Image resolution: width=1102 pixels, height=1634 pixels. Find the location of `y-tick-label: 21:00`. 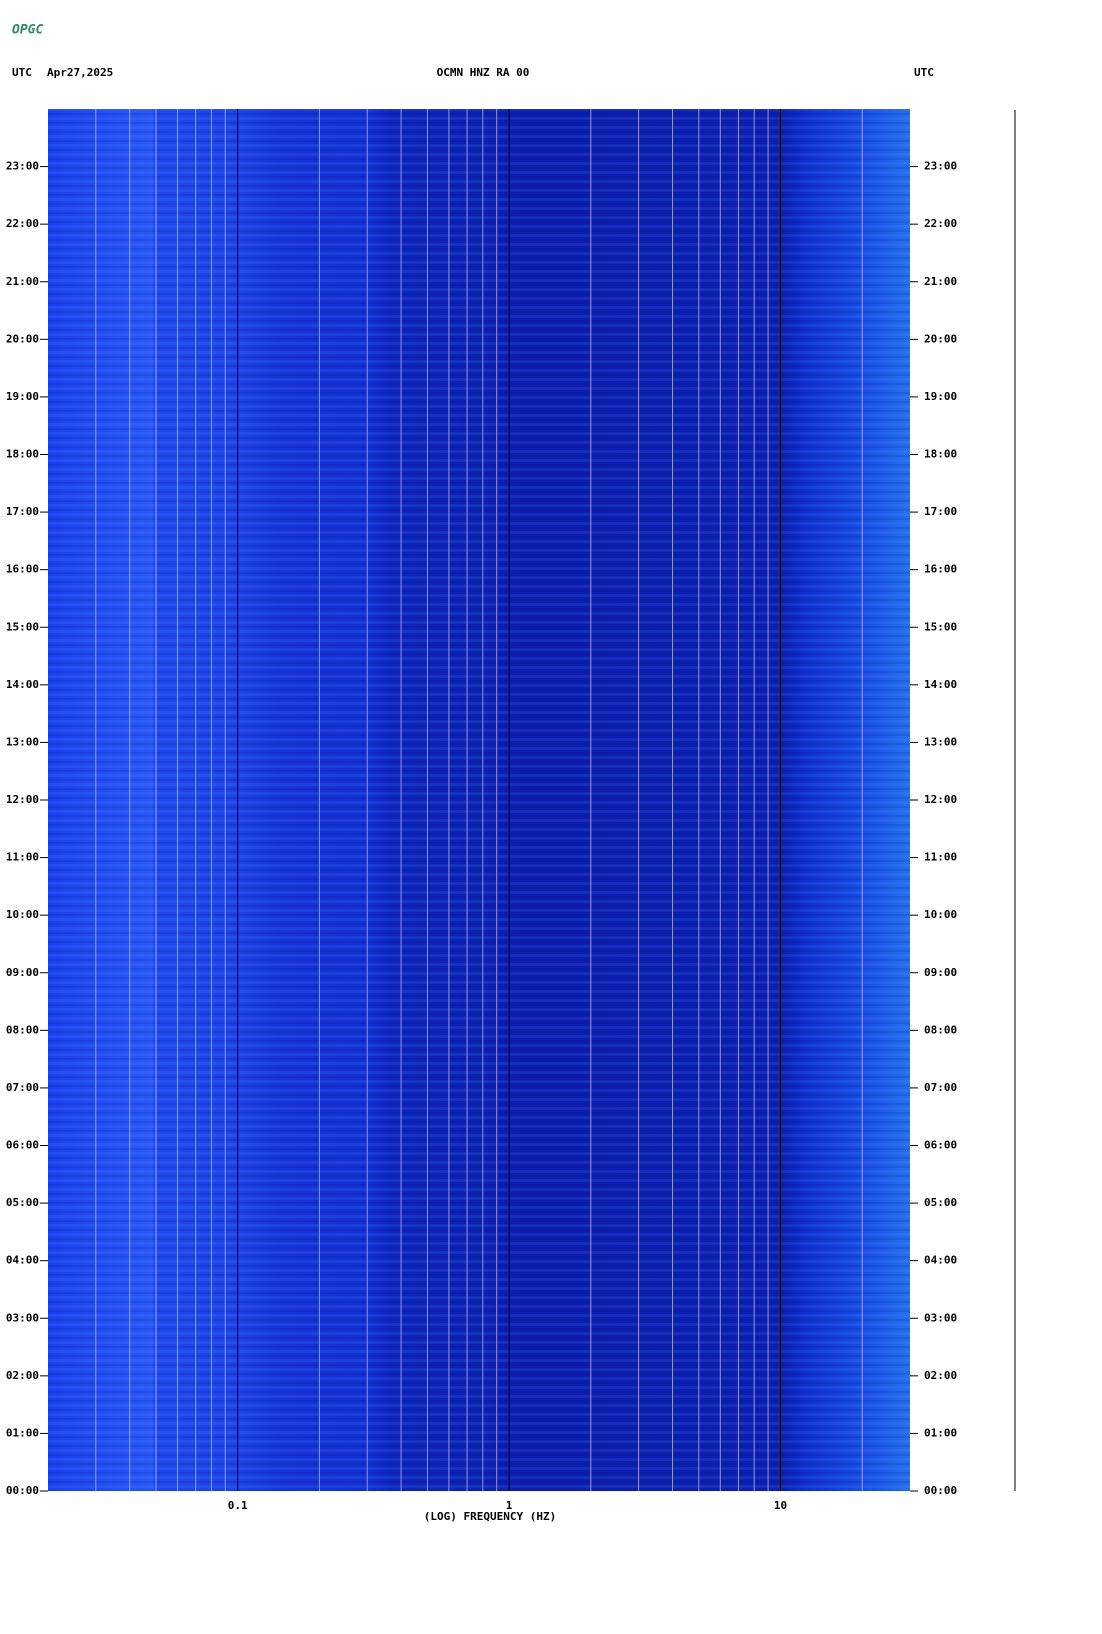

y-tick-label: 21:00 is located at coordinates (22, 281).